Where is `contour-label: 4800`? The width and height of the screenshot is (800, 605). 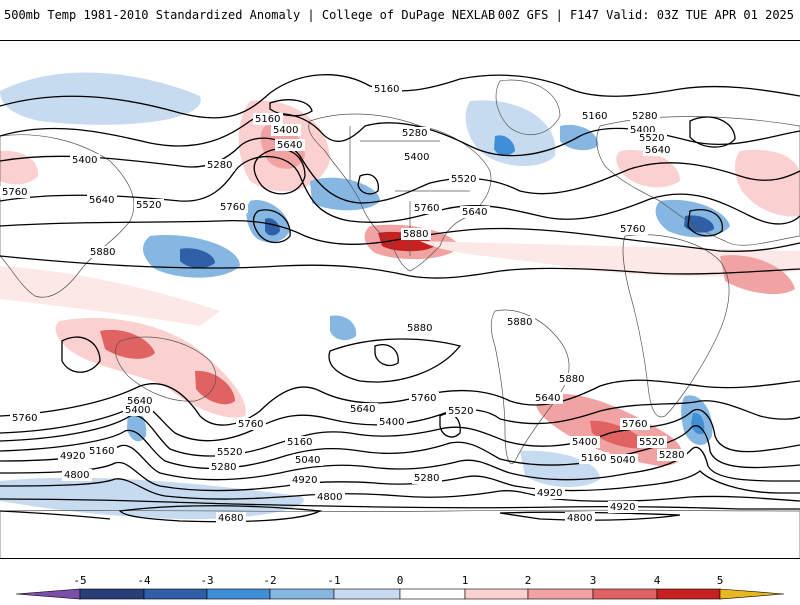 contour-label: 4800 is located at coordinates (330, 497).